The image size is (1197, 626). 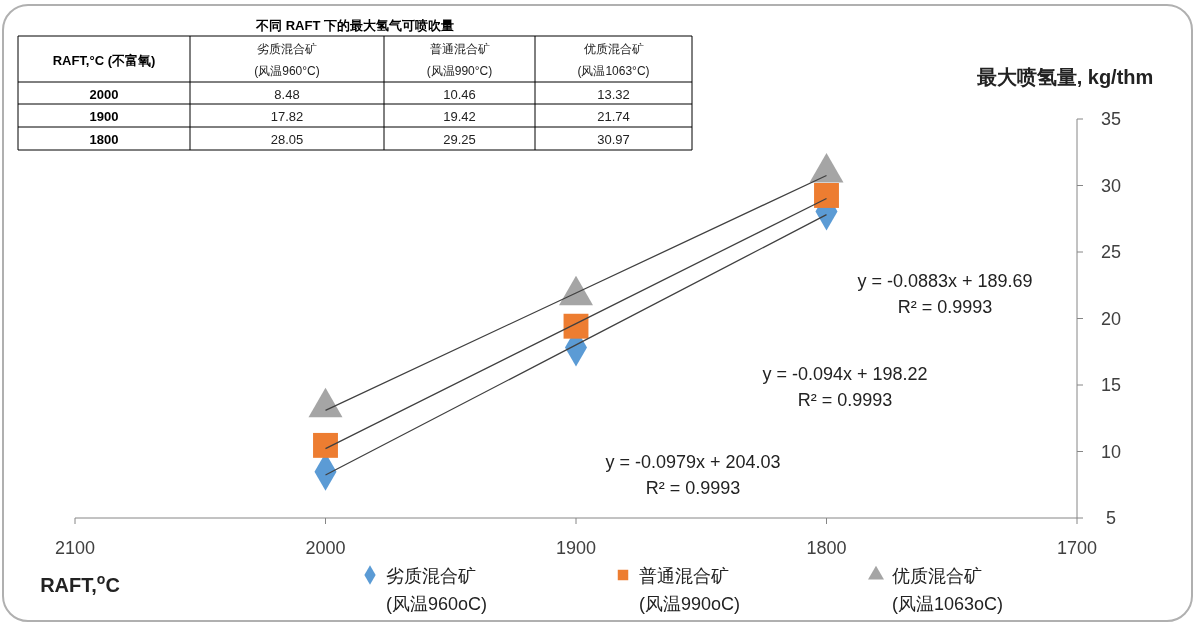 I want to click on data-label: 19.42, so click(x=459, y=116).